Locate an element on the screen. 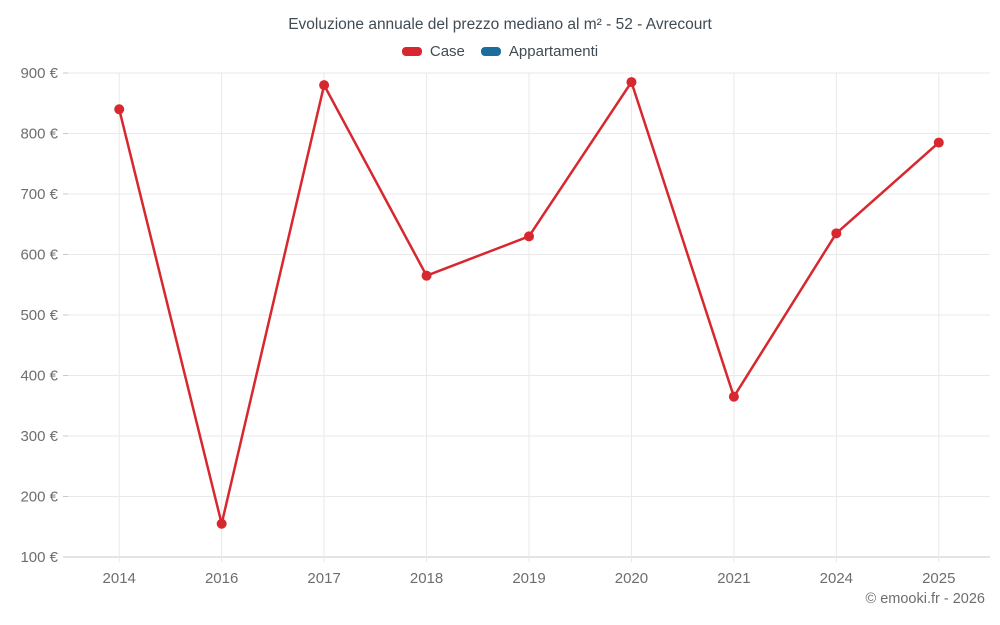  y-tick-label: 600 € is located at coordinates (39, 255).